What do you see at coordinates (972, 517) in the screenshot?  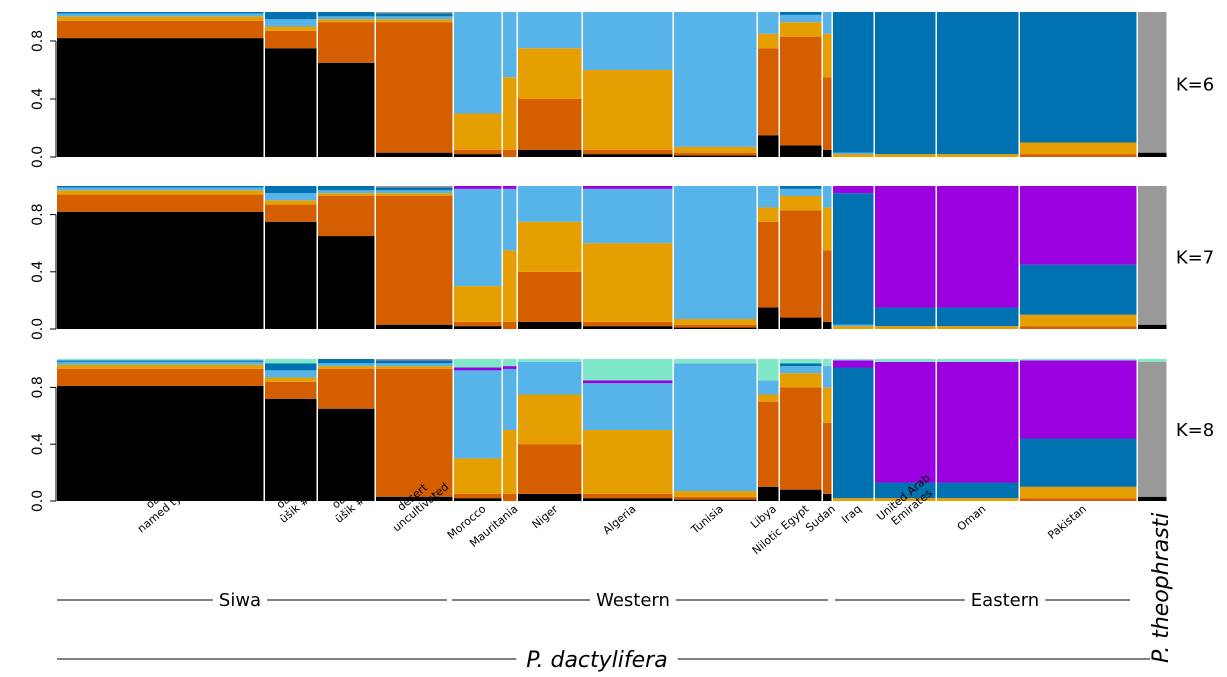 I see `x-tick-label: Oman` at bounding box center [972, 517].